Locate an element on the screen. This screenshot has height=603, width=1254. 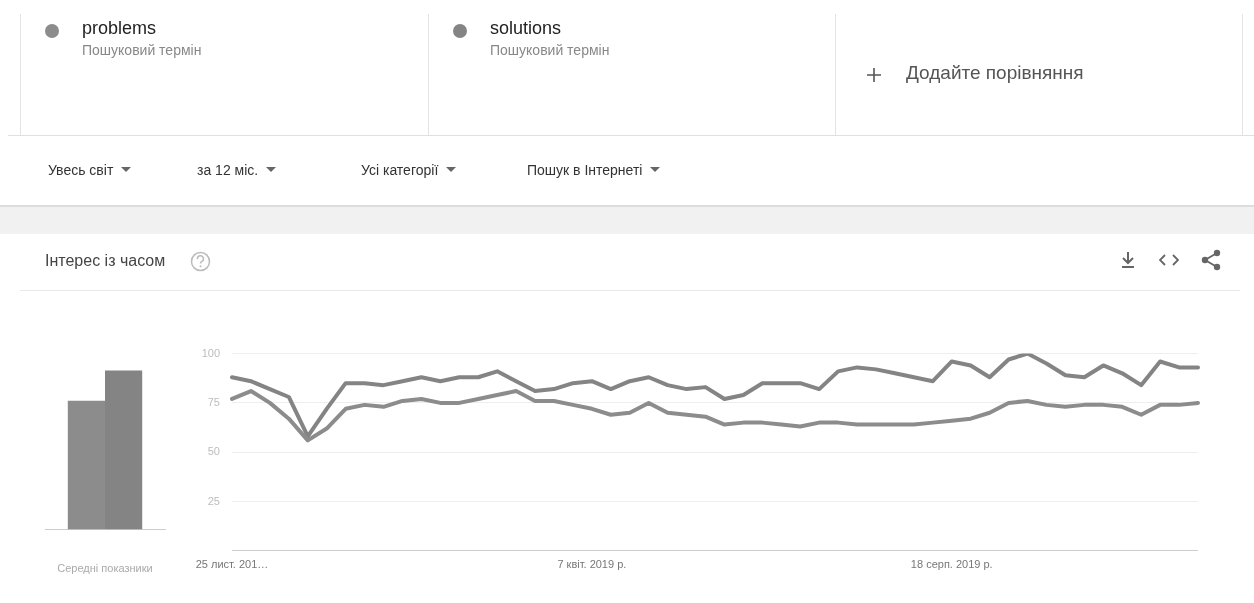
y-tick-label: 25 is located at coordinates (213, 500).